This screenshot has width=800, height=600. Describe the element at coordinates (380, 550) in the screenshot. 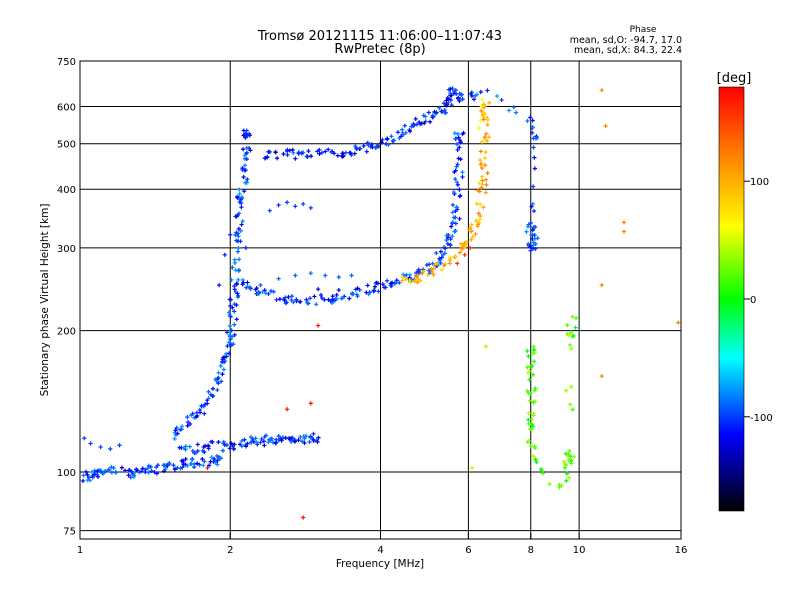

I see `x-tick-label: 4` at that location.